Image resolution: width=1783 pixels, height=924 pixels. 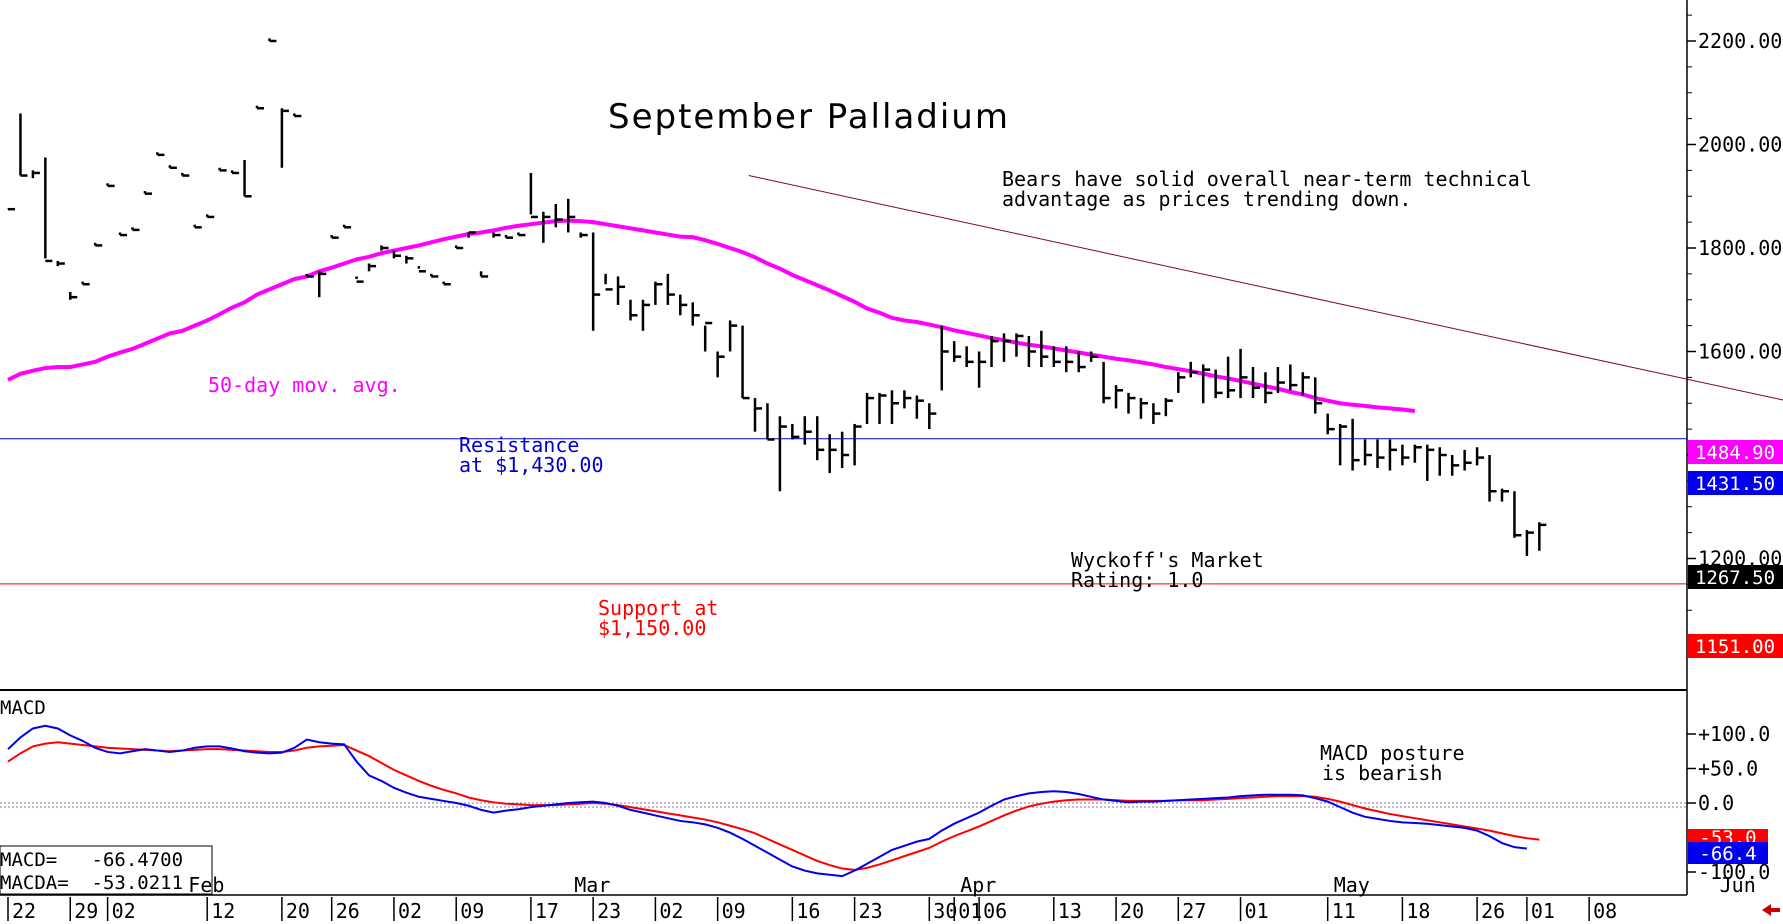 I want to click on rating-label-1: Wyckoff's Market, so click(x=1167, y=560).